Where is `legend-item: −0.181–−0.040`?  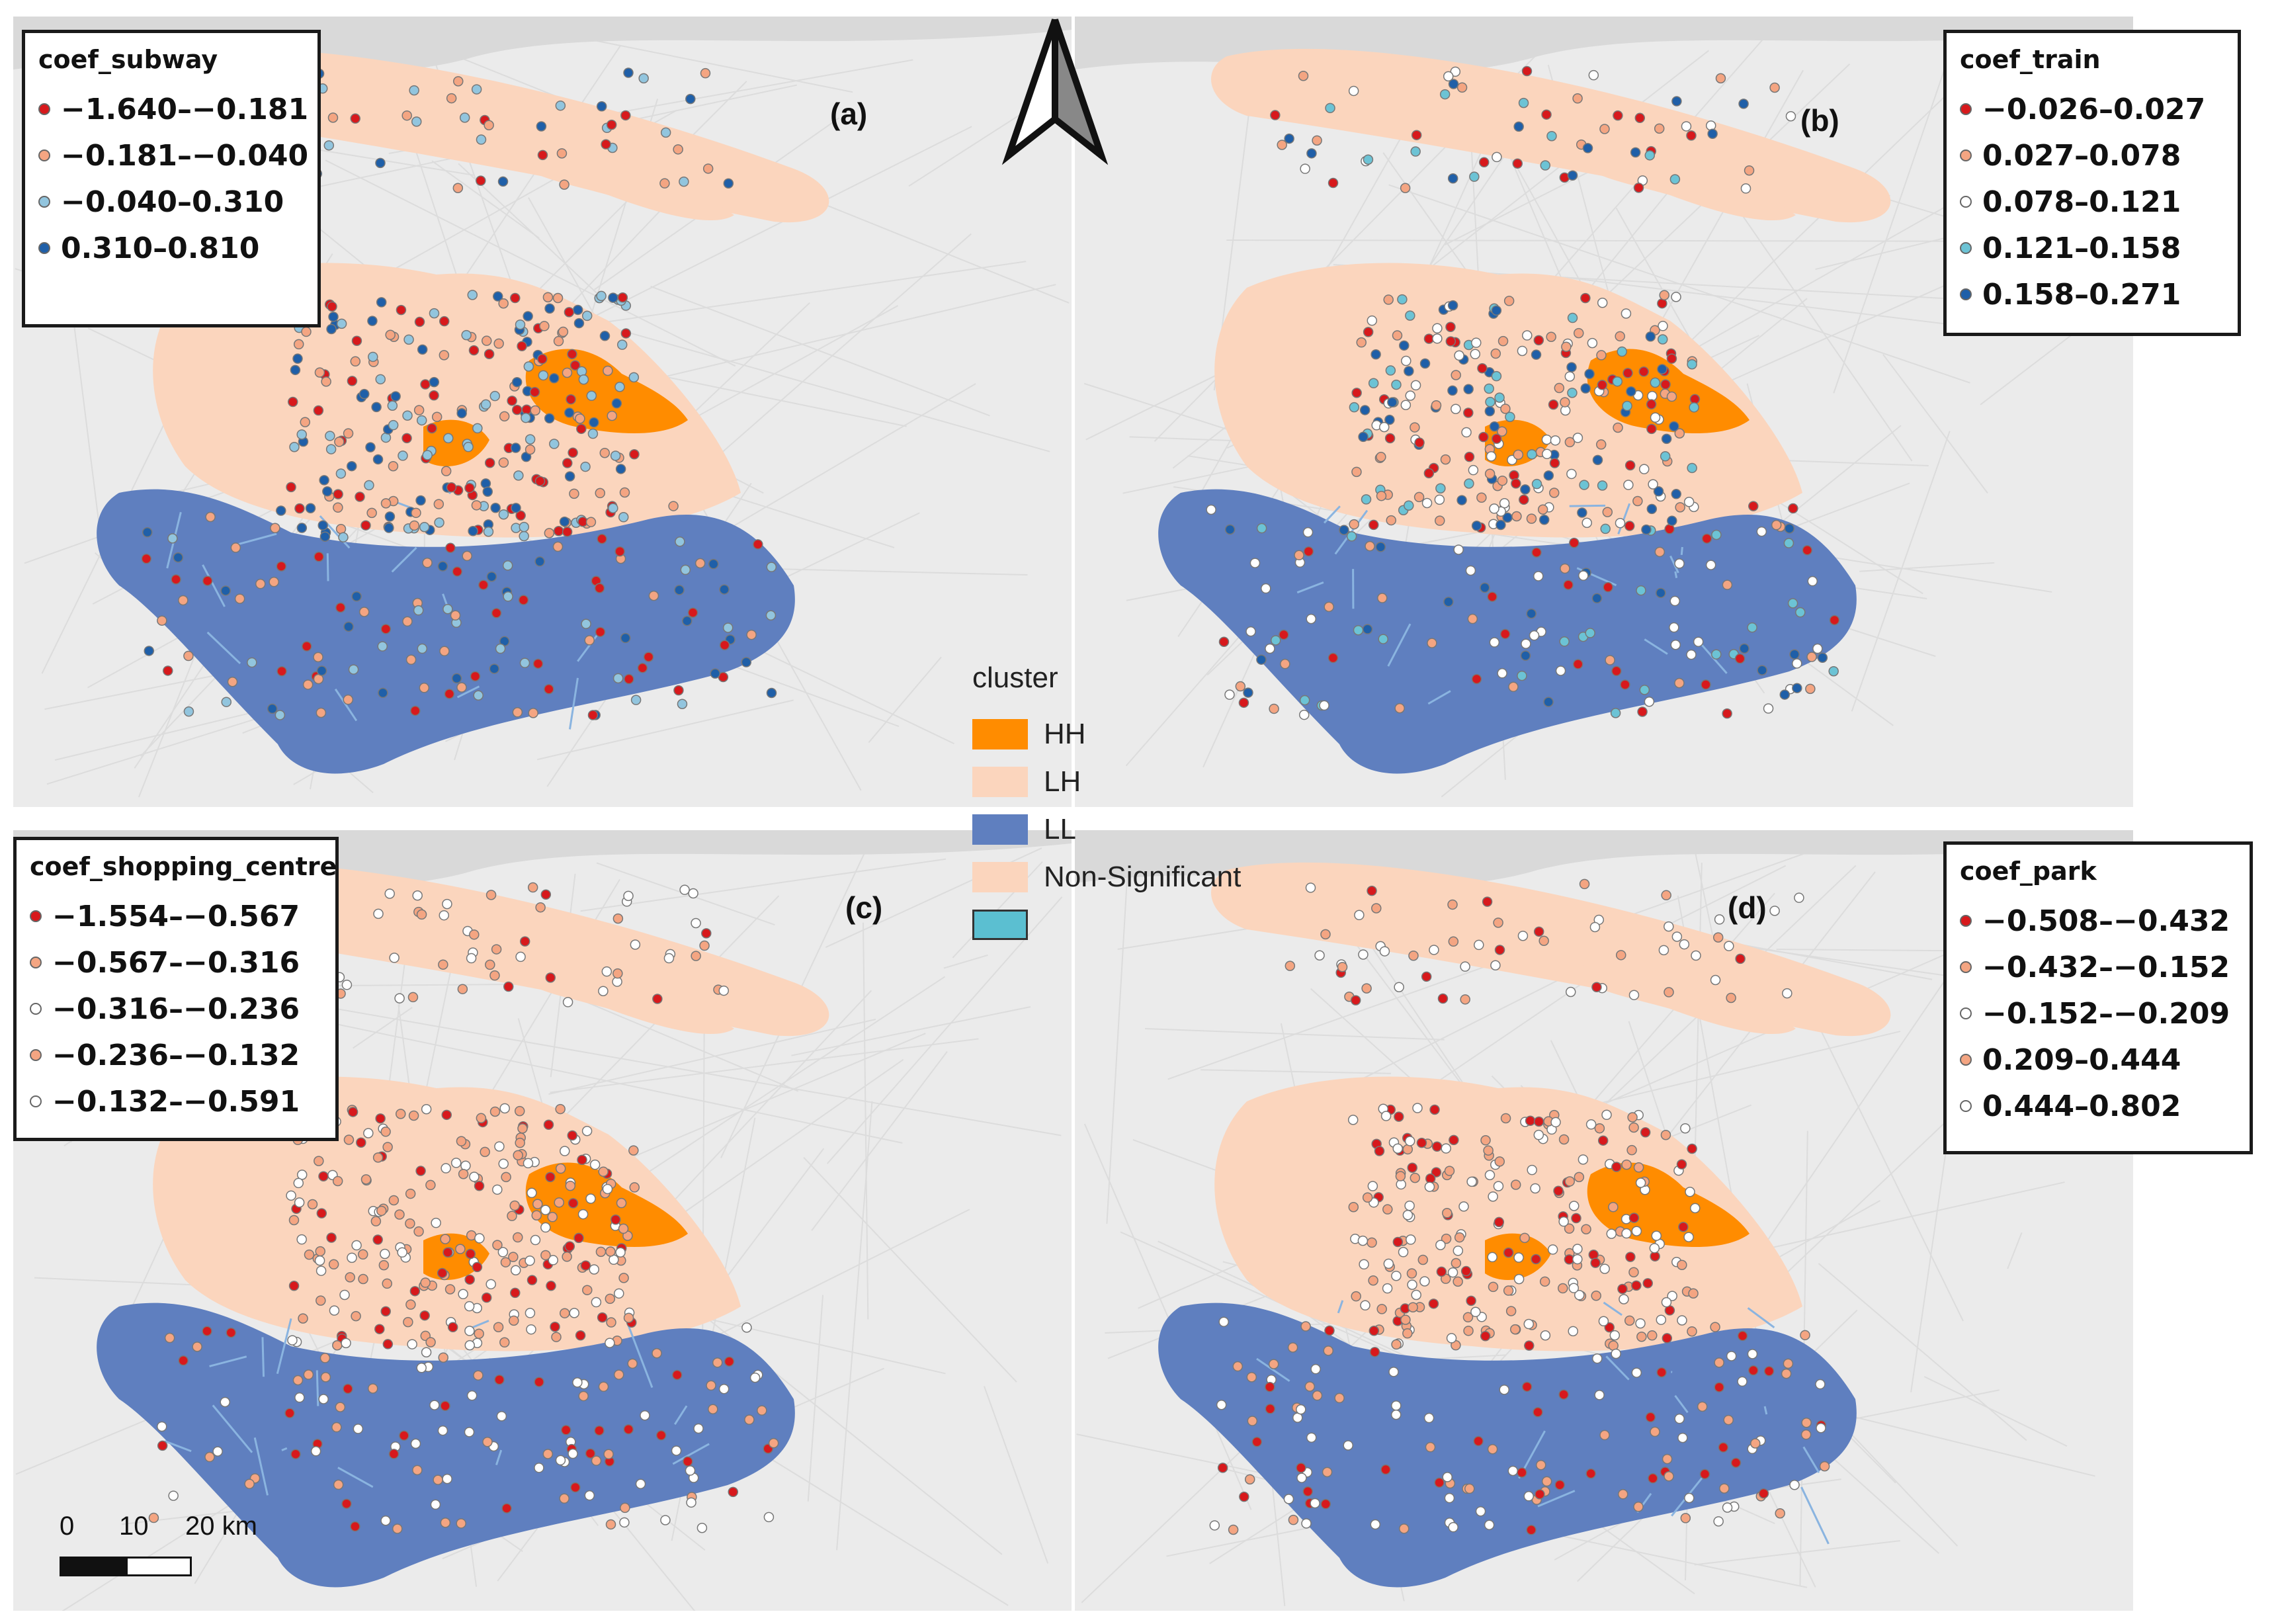
legend-item: −0.181–−0.040 is located at coordinates (173, 155).